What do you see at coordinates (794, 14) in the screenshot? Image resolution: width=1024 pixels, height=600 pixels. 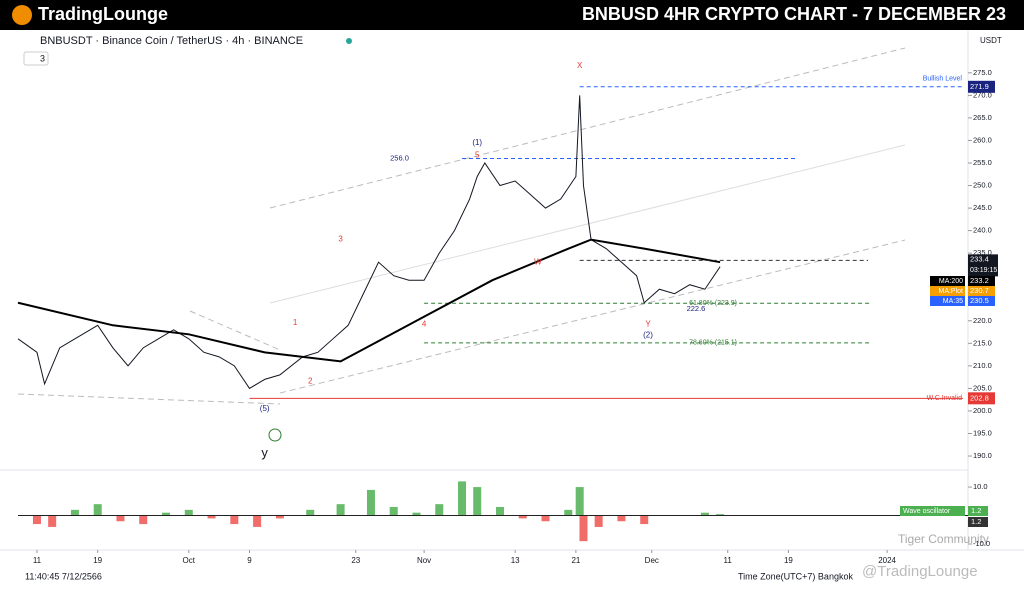 I see `header-title: BNBUSD 4HR CRYPTO CHART - 7 DECEMBER 23` at bounding box center [794, 14].